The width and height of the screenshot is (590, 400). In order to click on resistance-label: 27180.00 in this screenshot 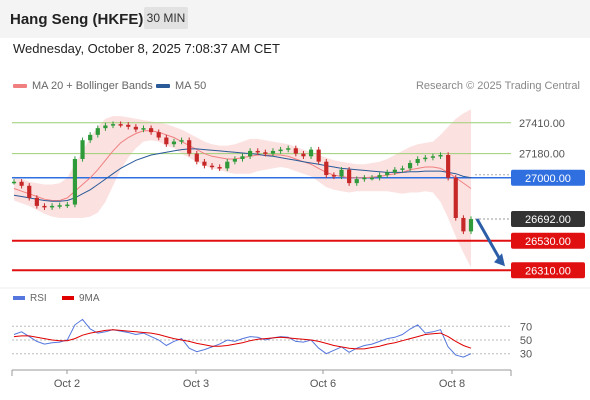, I will do `click(542, 155)`.